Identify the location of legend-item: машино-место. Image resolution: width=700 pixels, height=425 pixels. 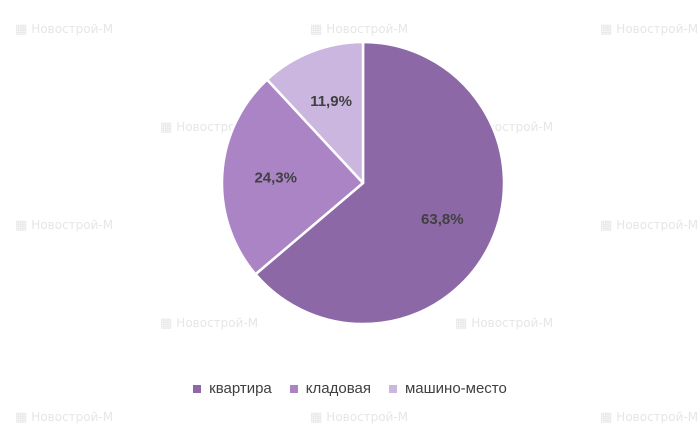
(447, 388).